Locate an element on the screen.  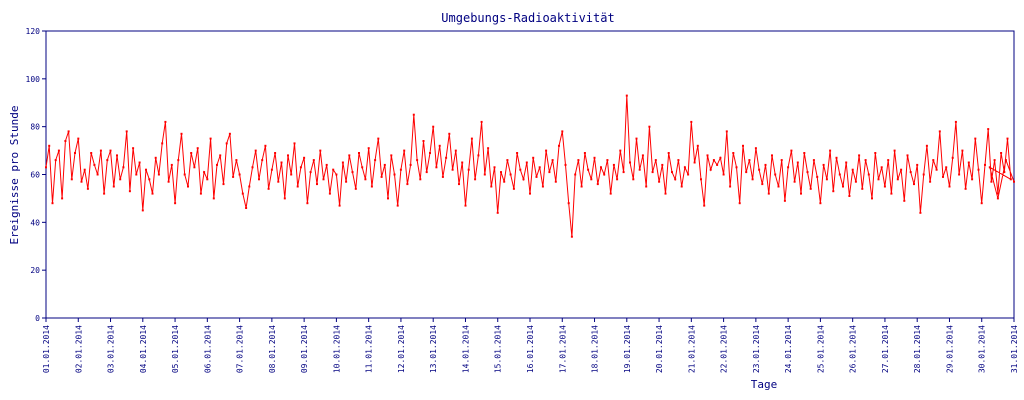
x-tick-label: 31.01.2014 is located at coordinates (1014, 349).